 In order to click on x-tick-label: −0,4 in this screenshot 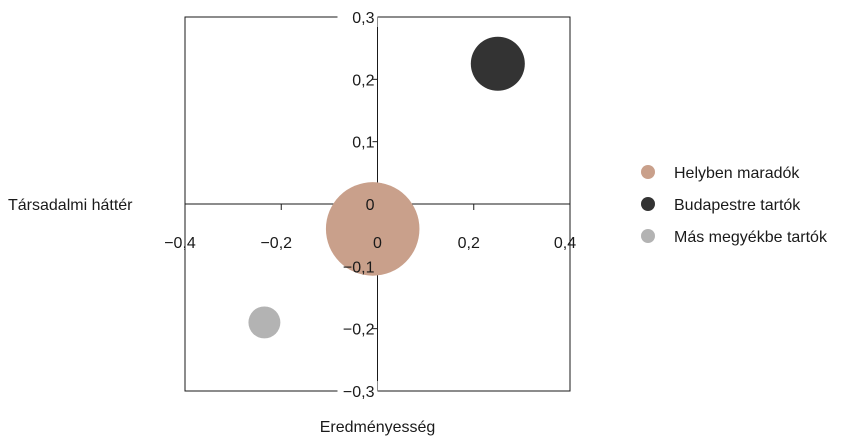, I will do `click(180, 243)`.